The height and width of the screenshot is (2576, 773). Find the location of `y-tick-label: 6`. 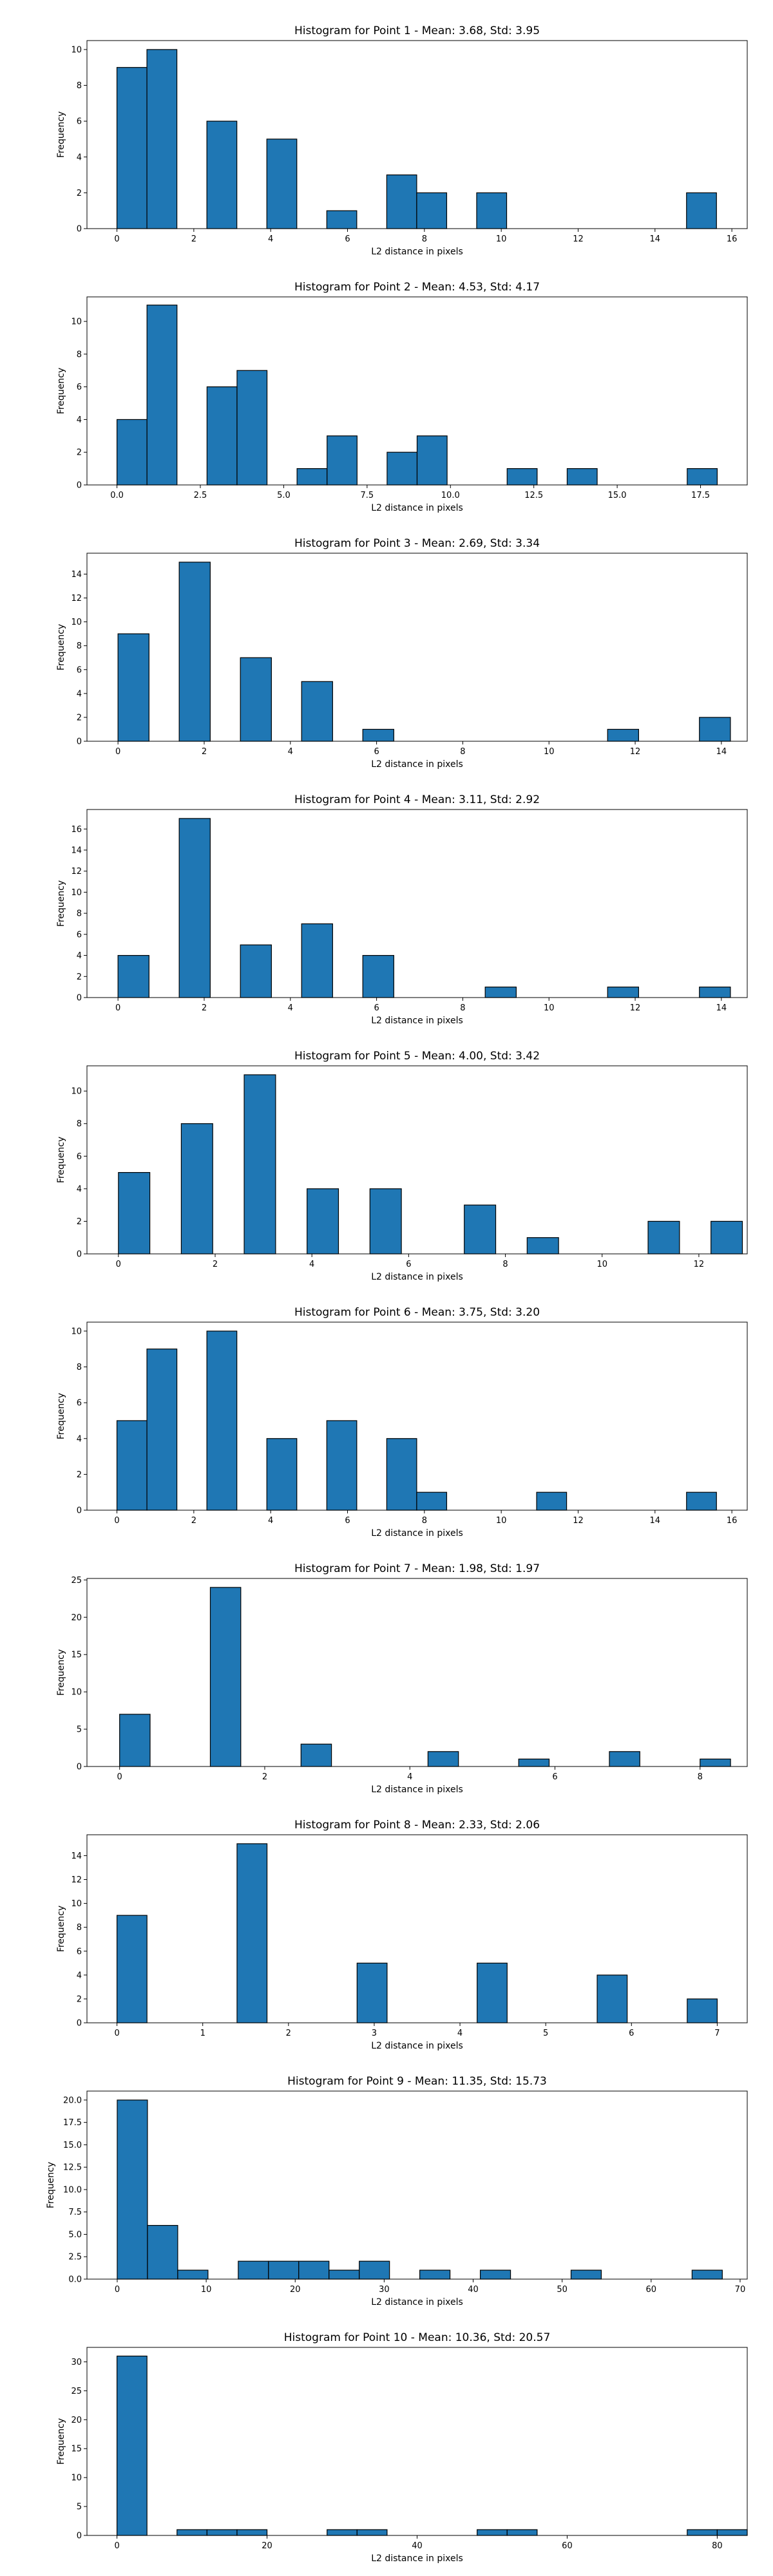

y-tick-label: 6 is located at coordinates (79, 387).